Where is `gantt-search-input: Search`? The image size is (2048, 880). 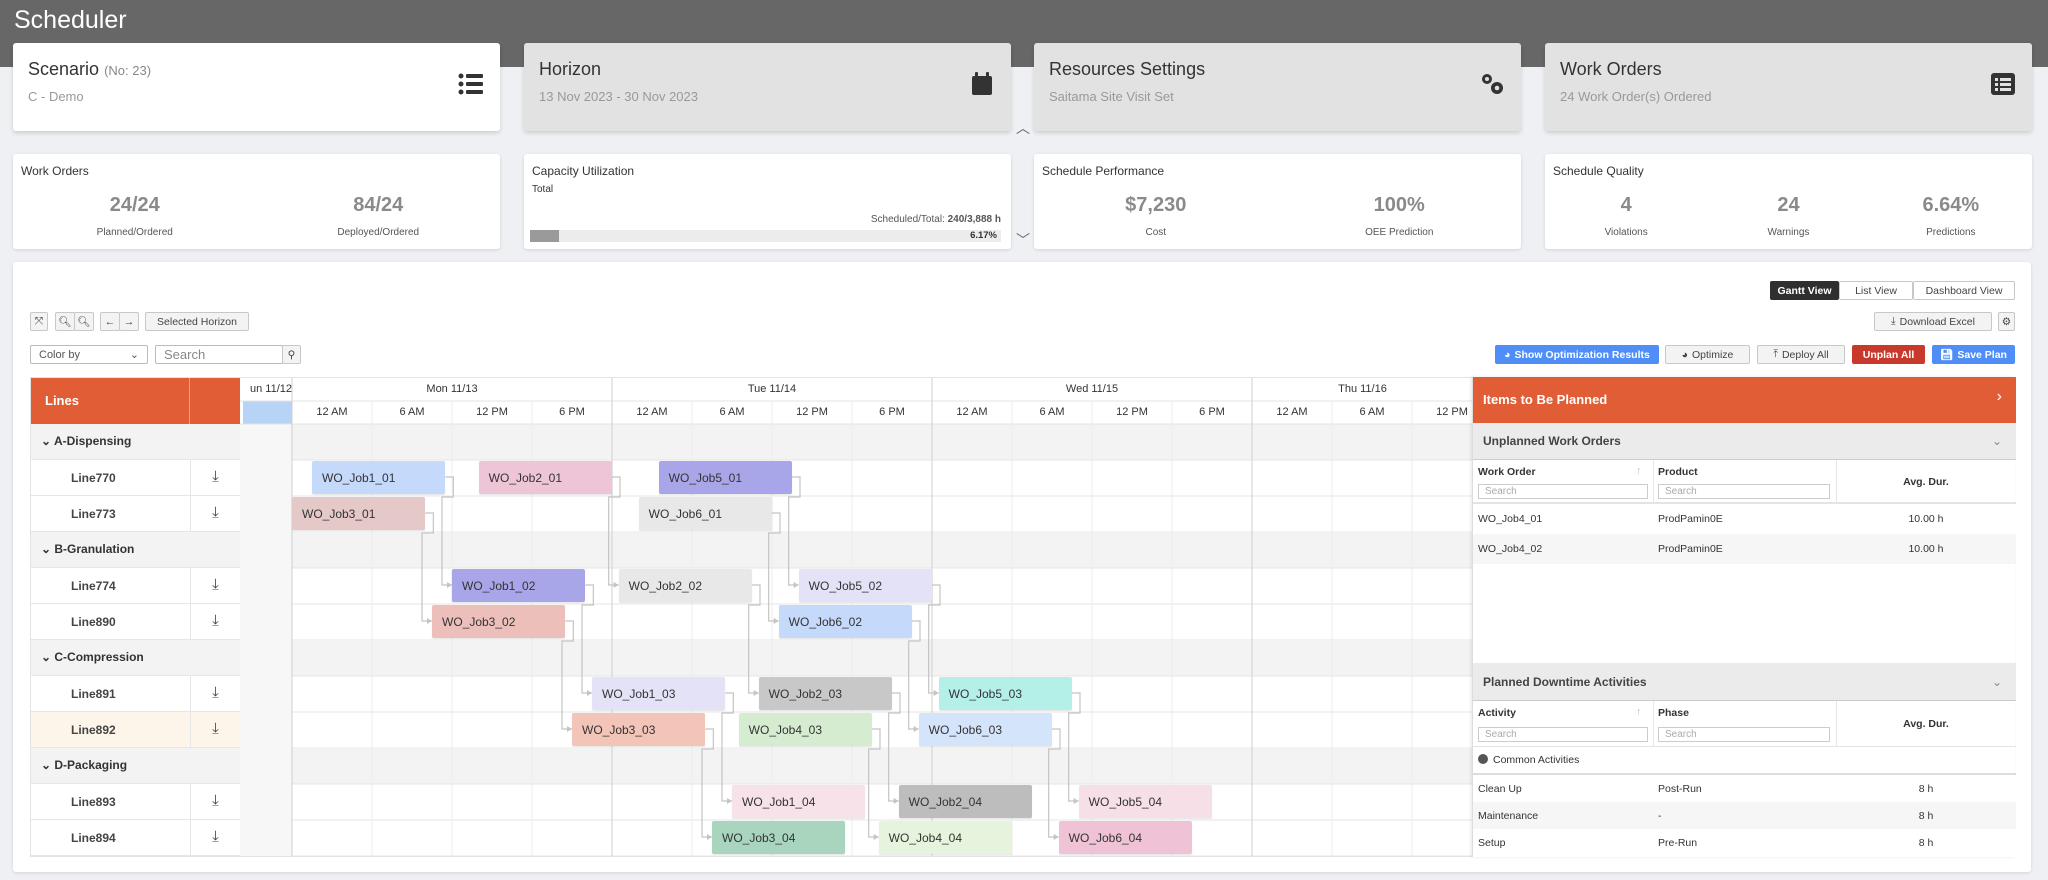 gantt-search-input: Search is located at coordinates (219, 354).